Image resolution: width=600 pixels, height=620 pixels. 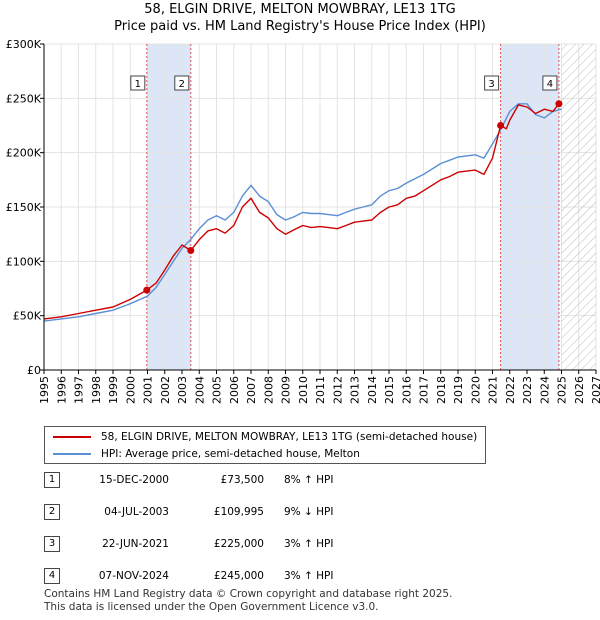 I want to click on sale-marker-label-2: 2, so click(x=182, y=84).